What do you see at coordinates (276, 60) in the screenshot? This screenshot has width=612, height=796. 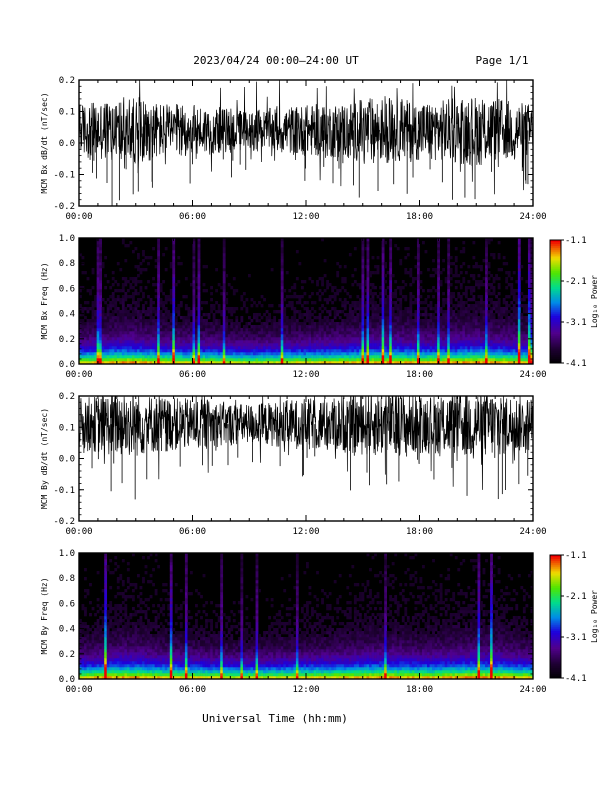 I see `page-title: 2023/04/24 00:00–24:00 UT` at bounding box center [276, 60].